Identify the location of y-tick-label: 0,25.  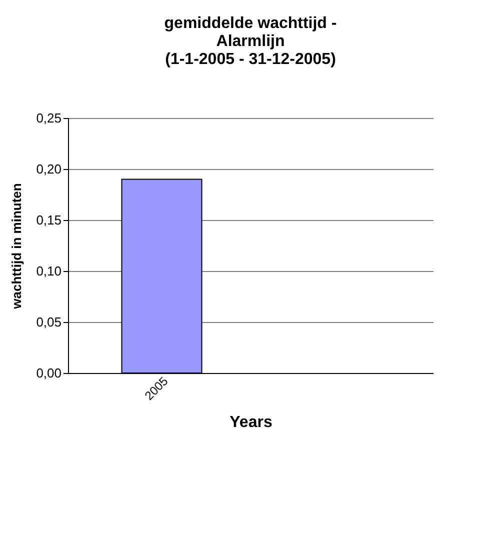
(49, 118).